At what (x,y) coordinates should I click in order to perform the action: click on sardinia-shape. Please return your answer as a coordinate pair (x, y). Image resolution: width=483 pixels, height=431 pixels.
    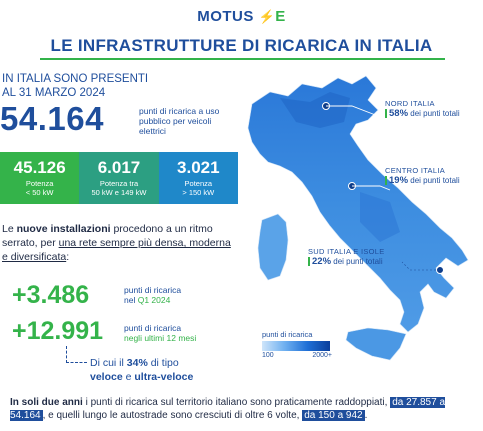
    Looking at the image, I should click on (273, 247).